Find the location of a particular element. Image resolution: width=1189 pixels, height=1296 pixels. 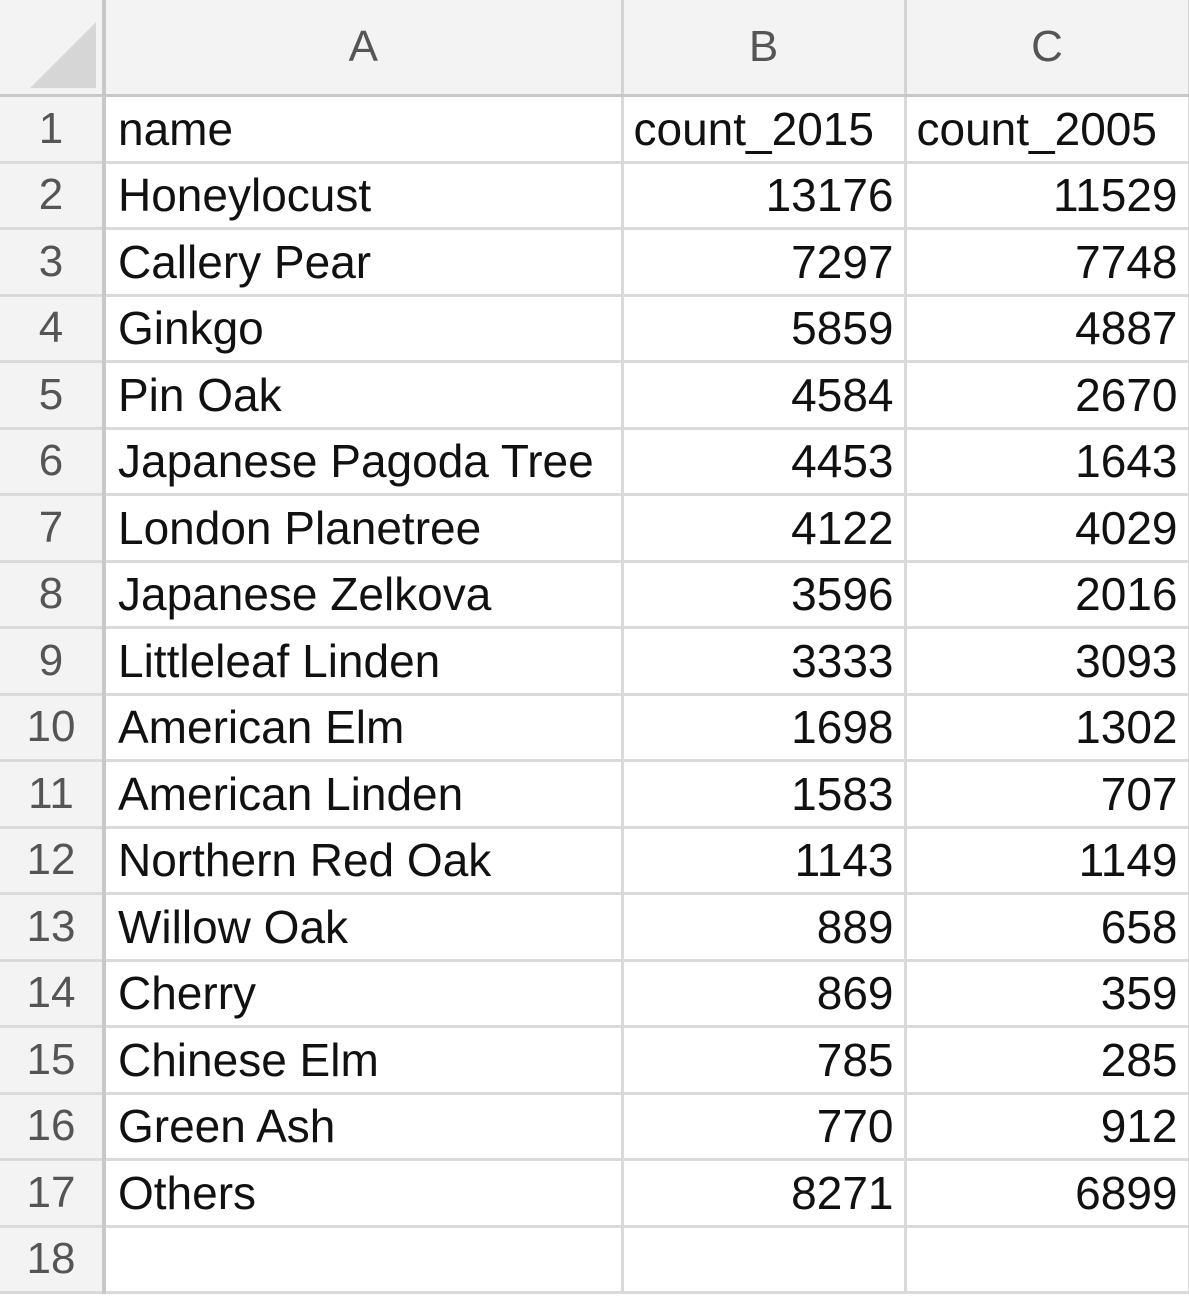

count-2005-cell: 3093 is located at coordinates (1047, 661).